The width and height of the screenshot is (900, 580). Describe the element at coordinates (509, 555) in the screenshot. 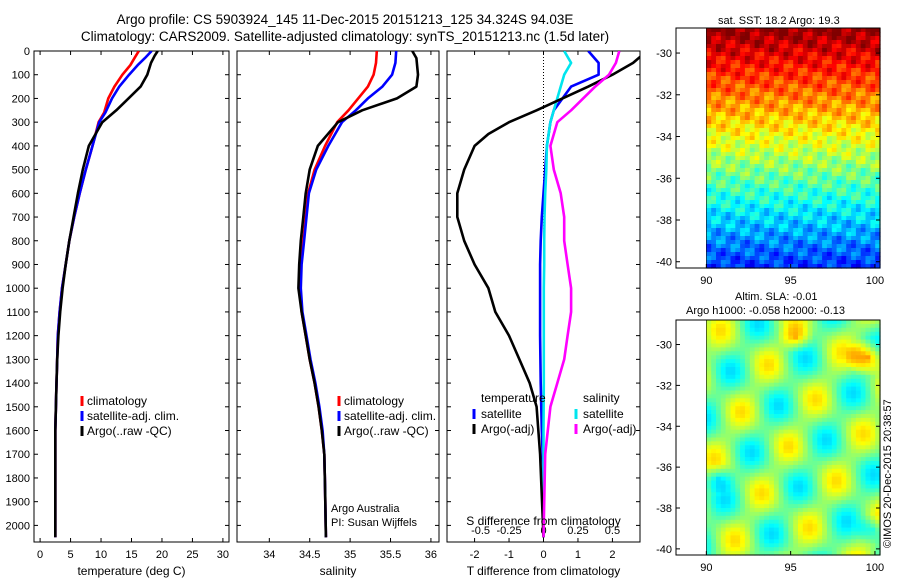

I see `x-tick-label: -1` at that location.